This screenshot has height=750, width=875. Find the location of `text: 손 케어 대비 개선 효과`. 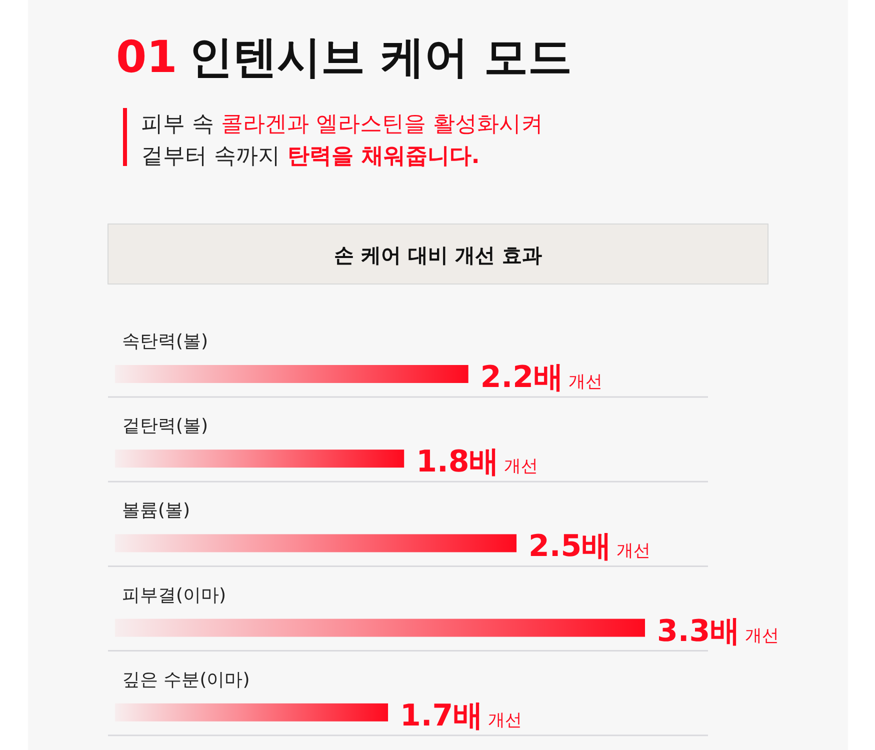

text: 손 케어 대비 개선 효과 is located at coordinates (438, 255).